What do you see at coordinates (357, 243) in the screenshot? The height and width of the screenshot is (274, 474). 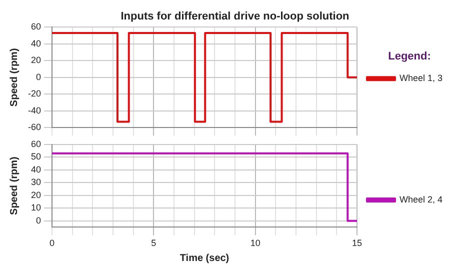 I see `x-tick-label: 15` at bounding box center [357, 243].